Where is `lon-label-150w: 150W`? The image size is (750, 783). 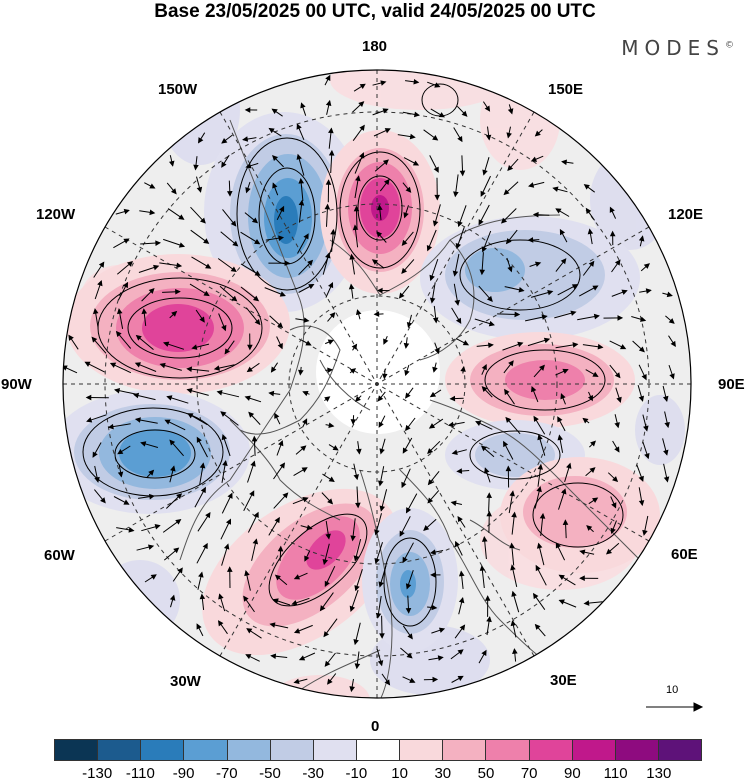 lon-label-150w: 150W is located at coordinates (178, 89).